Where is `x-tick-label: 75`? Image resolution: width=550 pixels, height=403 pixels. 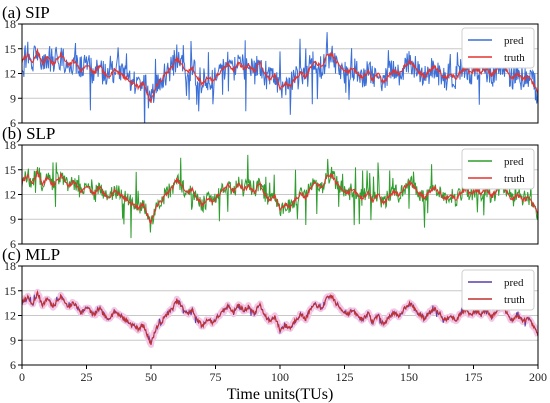
x-tick-label: 75 is located at coordinates (216, 377).